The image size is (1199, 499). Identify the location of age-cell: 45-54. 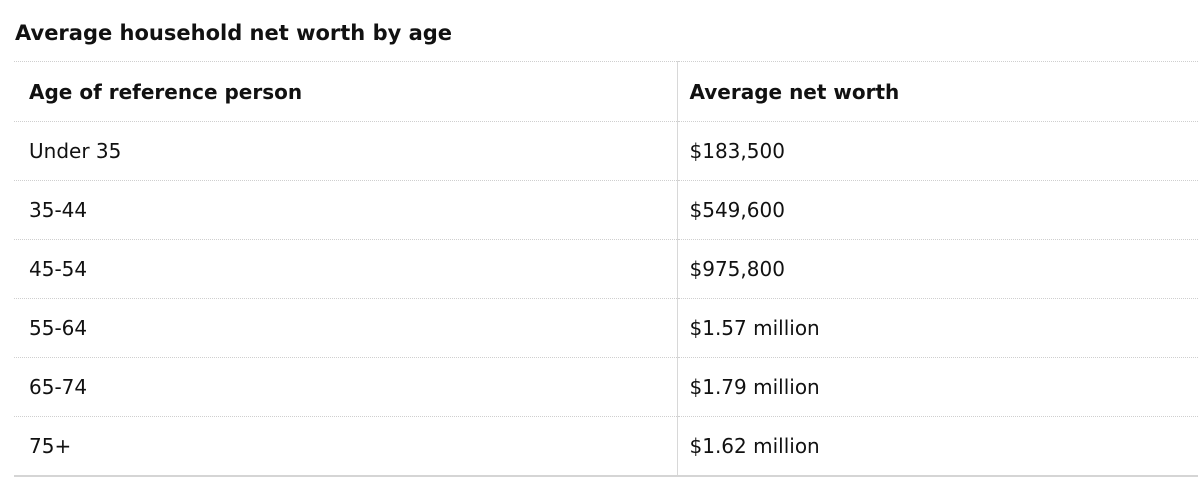
(346, 269).